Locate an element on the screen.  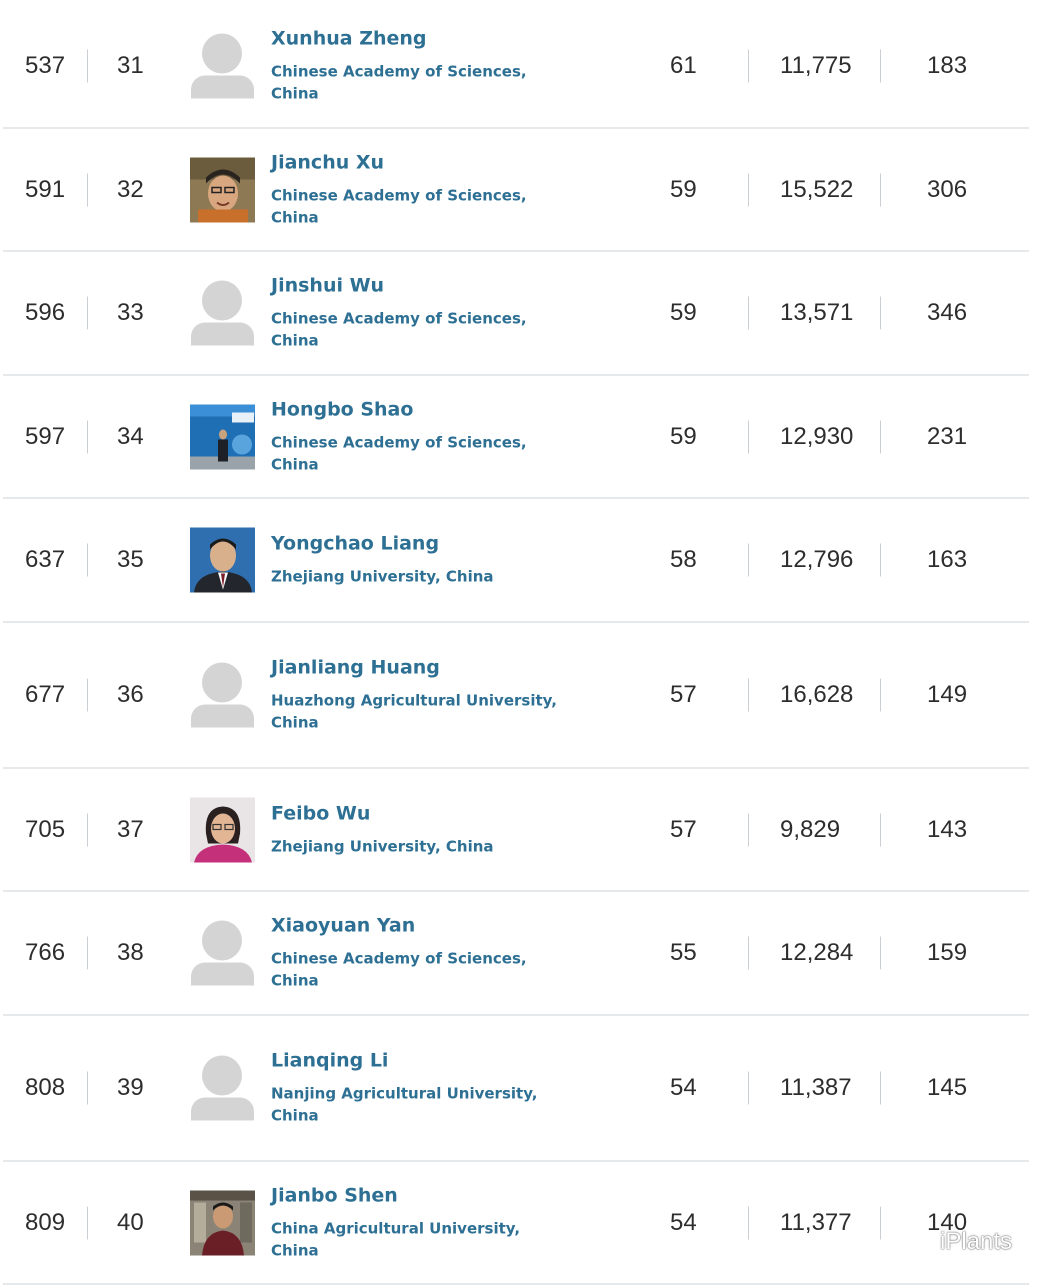
national-rank: 37 is located at coordinates (130, 829).